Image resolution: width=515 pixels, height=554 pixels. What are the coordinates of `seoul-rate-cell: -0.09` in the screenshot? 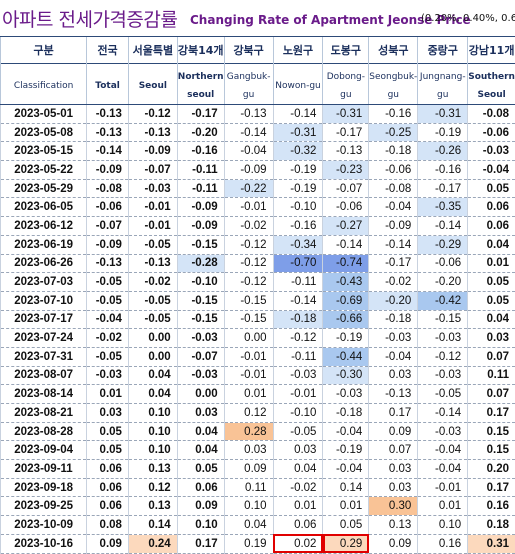 It's located at (152, 151).